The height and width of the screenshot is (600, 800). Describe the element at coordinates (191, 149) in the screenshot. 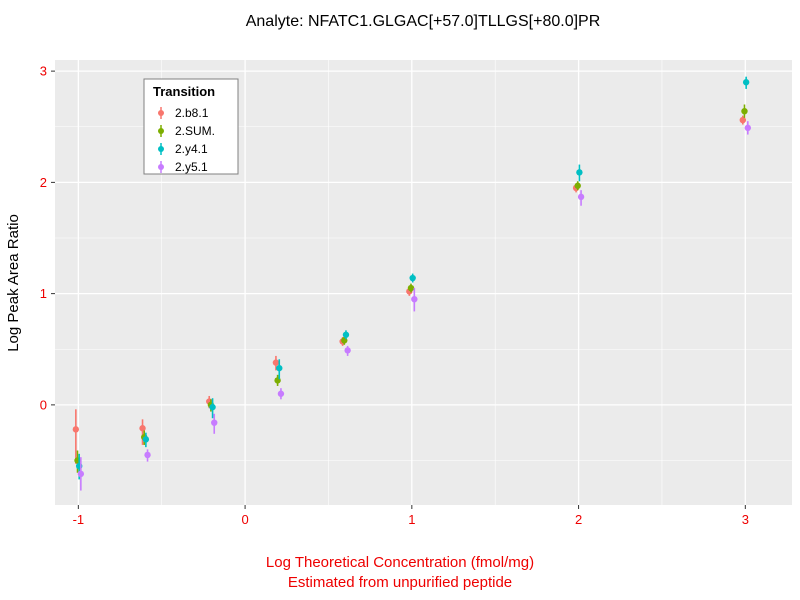

I see `legend-item-label: 2.y4.1` at that location.